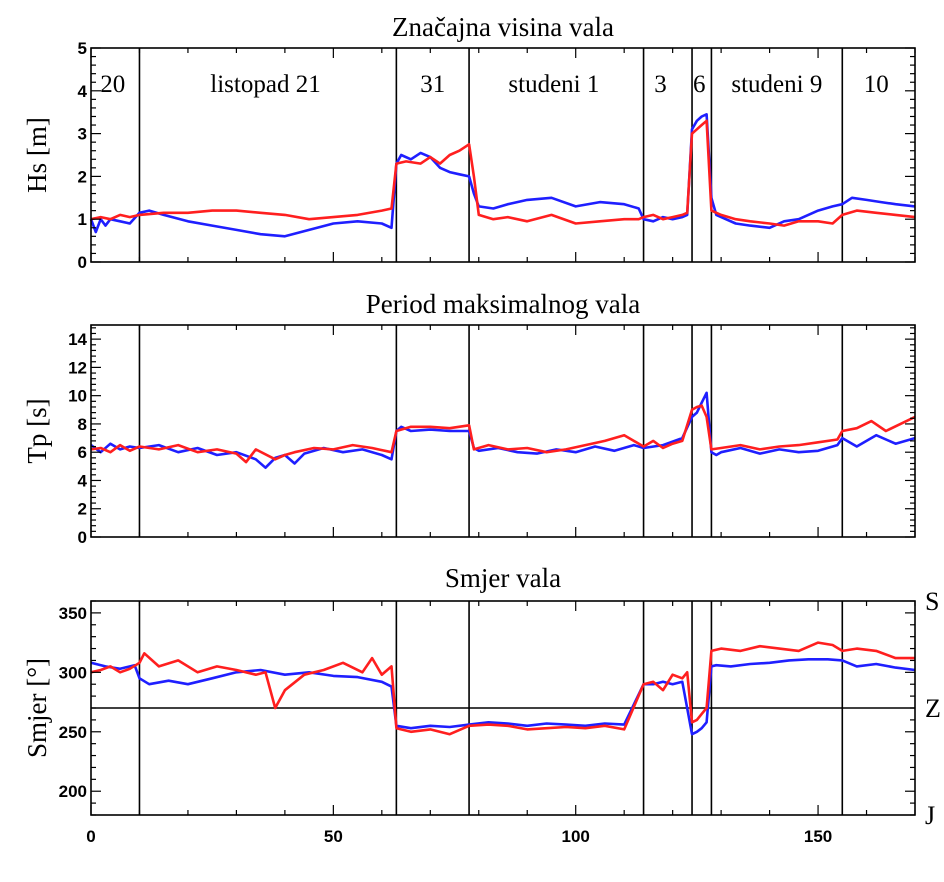 Image resolution: width=944 pixels, height=882 pixels. What do you see at coordinates (818, 836) in the screenshot?
I see `x-tick-label: 150` at bounding box center [818, 836].